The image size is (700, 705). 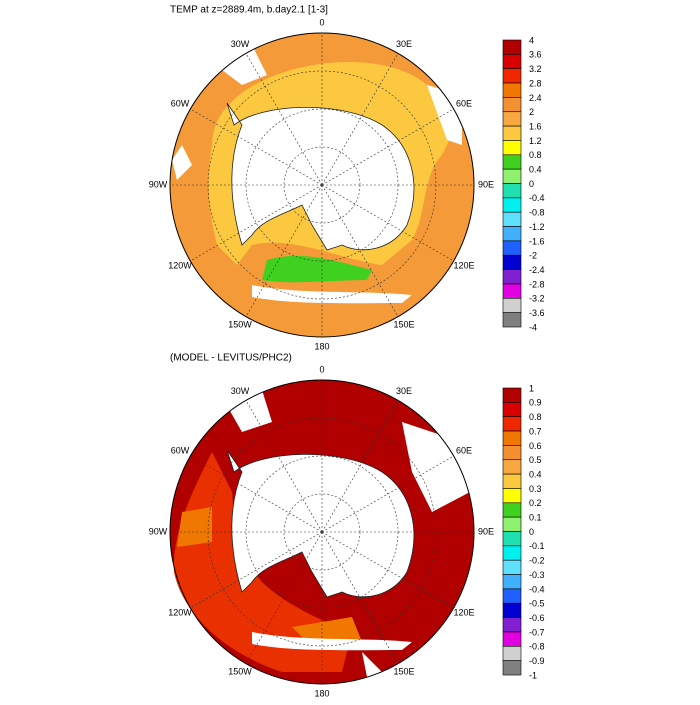 What do you see at coordinates (537, 313) in the screenshot?
I see `colorbar-label: -3.6` at bounding box center [537, 313].